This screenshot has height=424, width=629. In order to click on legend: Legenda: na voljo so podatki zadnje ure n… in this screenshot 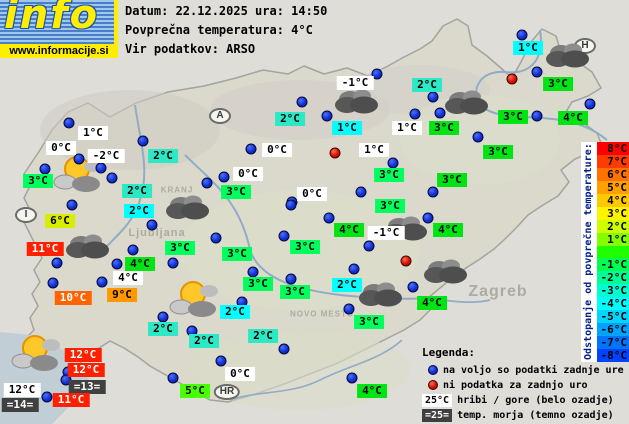, I will do `click(525, 384)`.